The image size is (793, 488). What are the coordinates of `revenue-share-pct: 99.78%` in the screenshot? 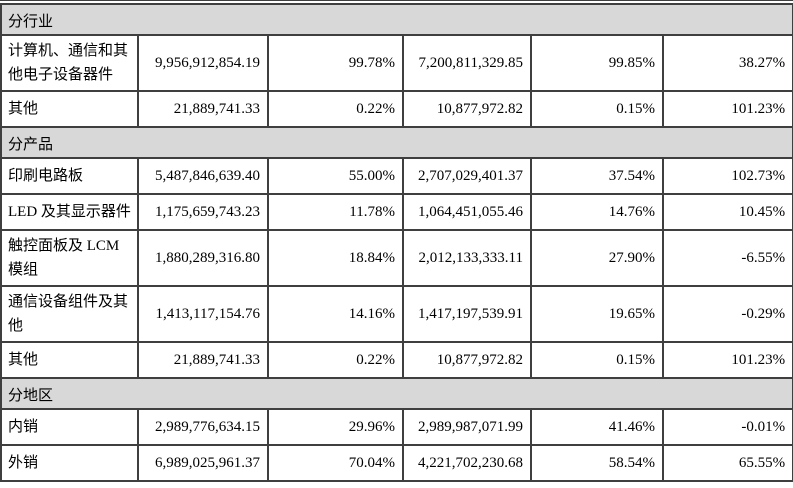 It's located at (335, 63).